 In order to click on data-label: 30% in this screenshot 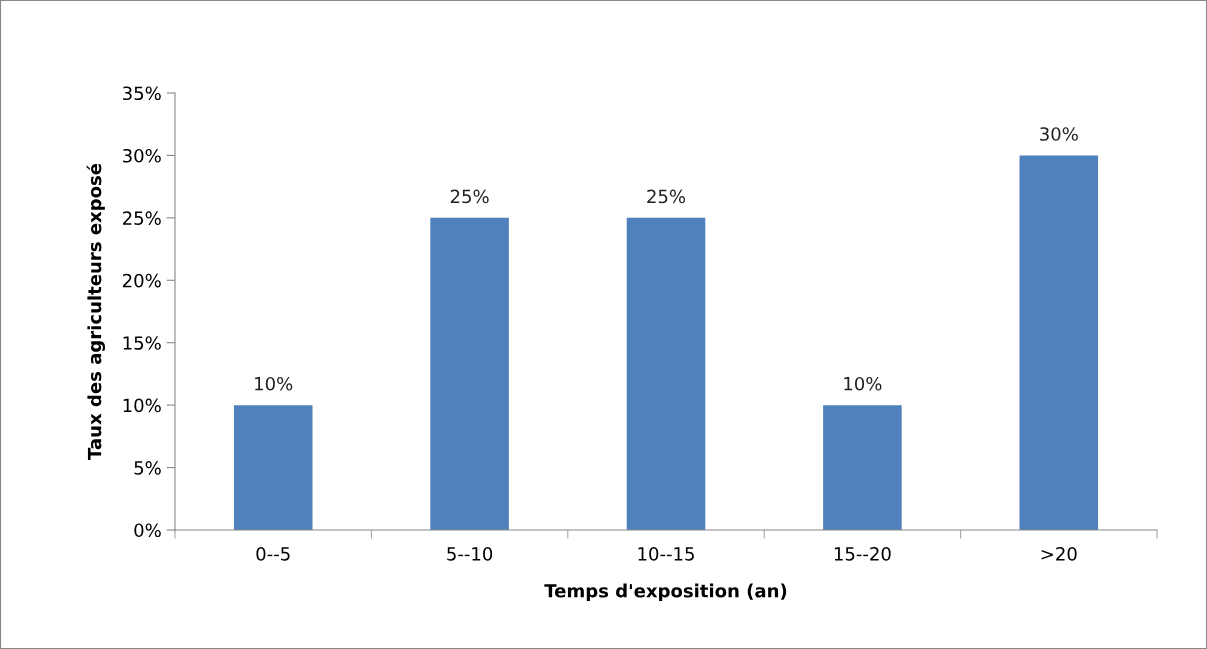, I will do `click(1059, 134)`.